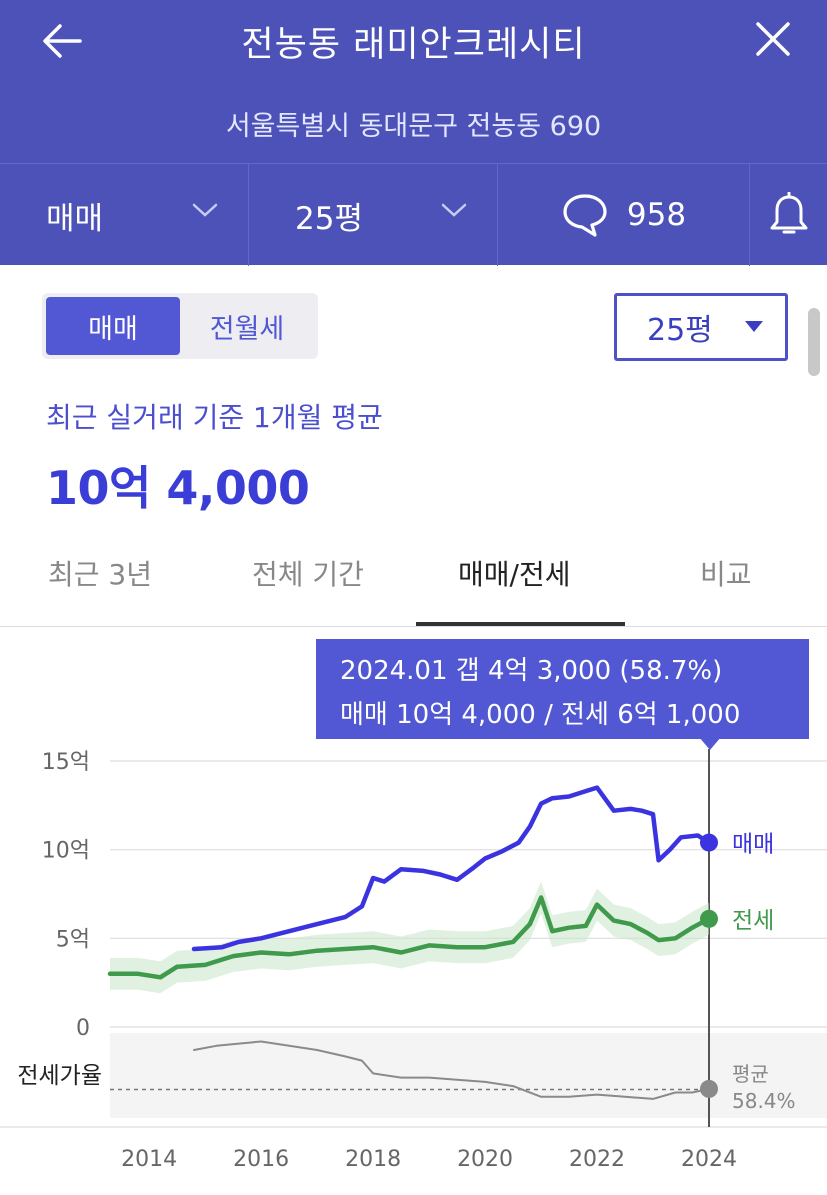  I want to click on x-tick-label: 2020, so click(485, 1159).